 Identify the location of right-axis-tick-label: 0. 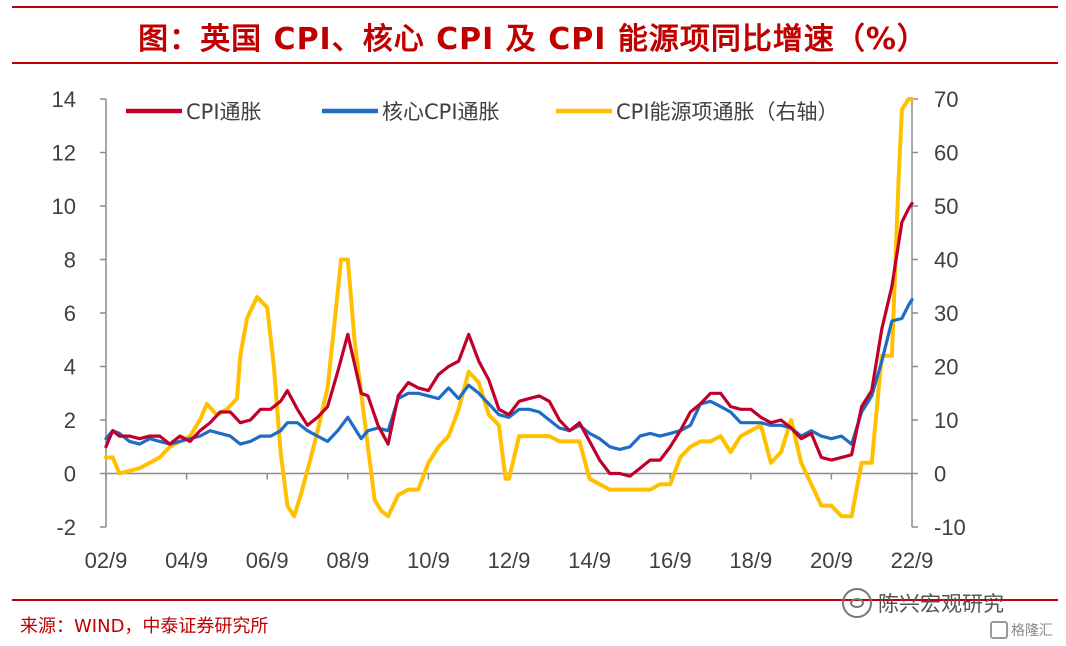
(940, 474).